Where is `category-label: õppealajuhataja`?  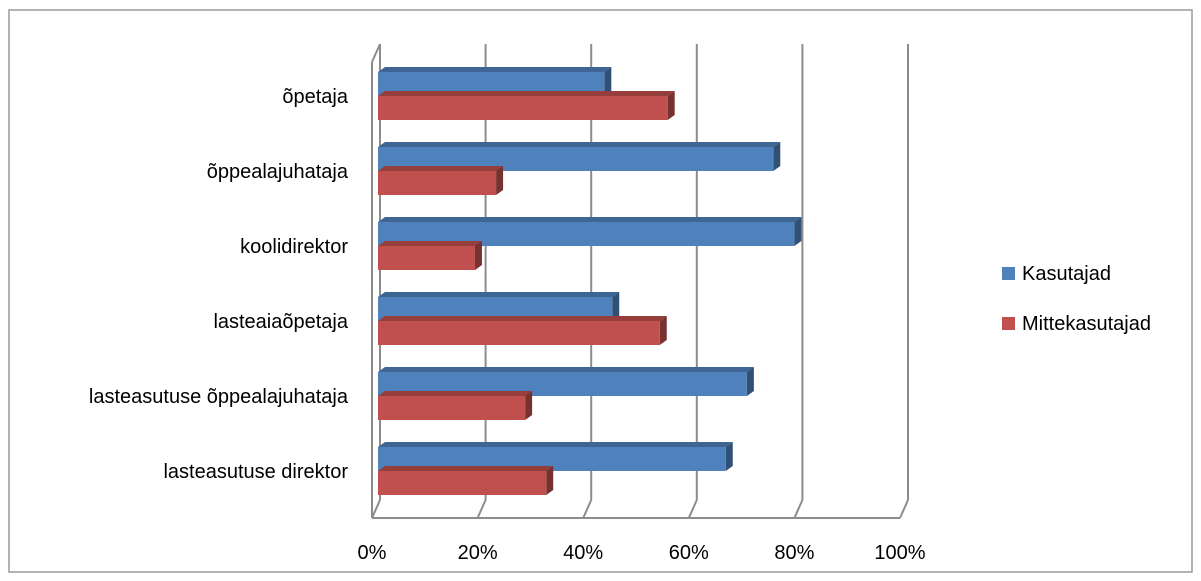
category-label: õppealajuhataja is located at coordinates (278, 172).